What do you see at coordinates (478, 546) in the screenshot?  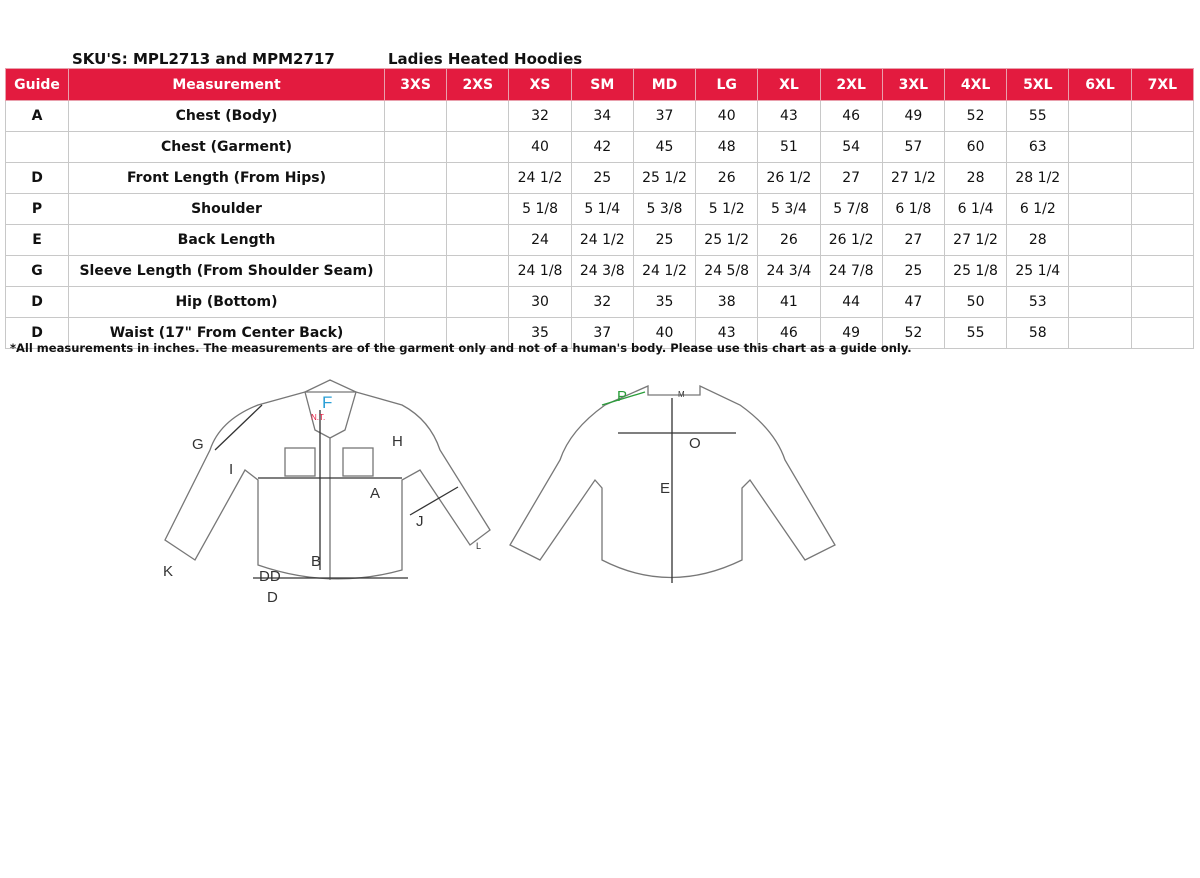 I see `diagram-label: L` at bounding box center [478, 546].